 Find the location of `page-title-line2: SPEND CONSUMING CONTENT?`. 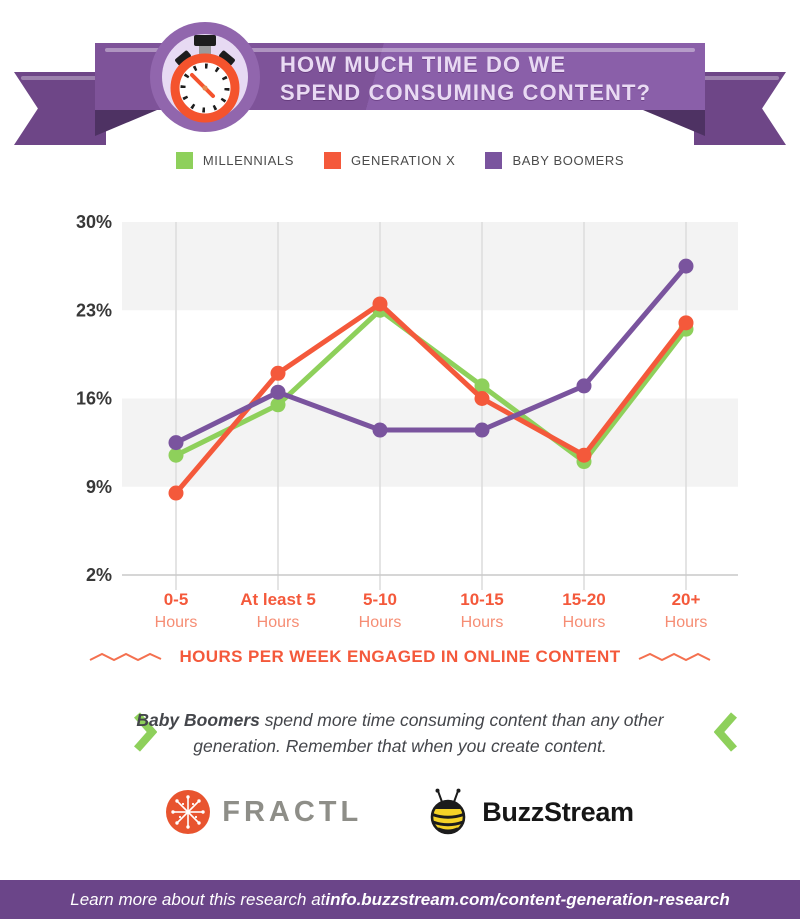

page-title-line2: SPEND CONSUMING CONTENT? is located at coordinates (466, 92).